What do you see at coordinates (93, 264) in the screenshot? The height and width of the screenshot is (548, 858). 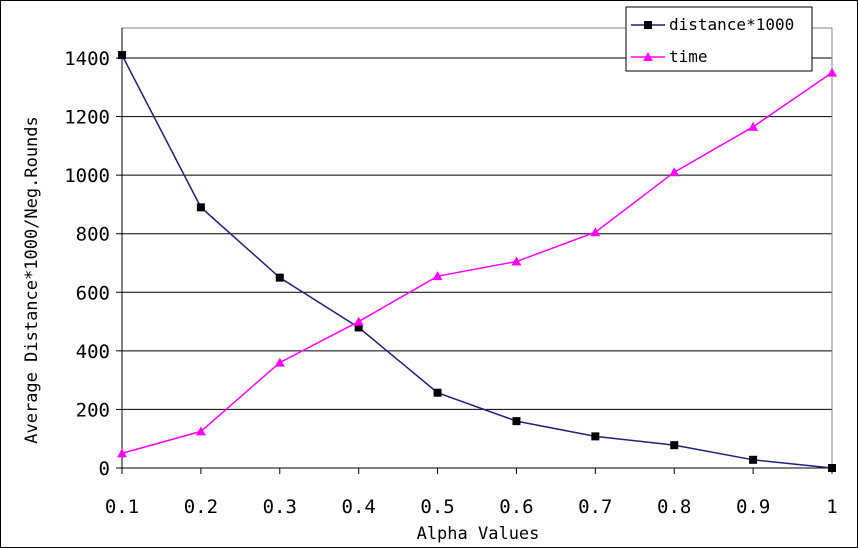 I see `y-axis-ticks: 0 200 400 600 800 1000 1200 1400` at bounding box center [93, 264].